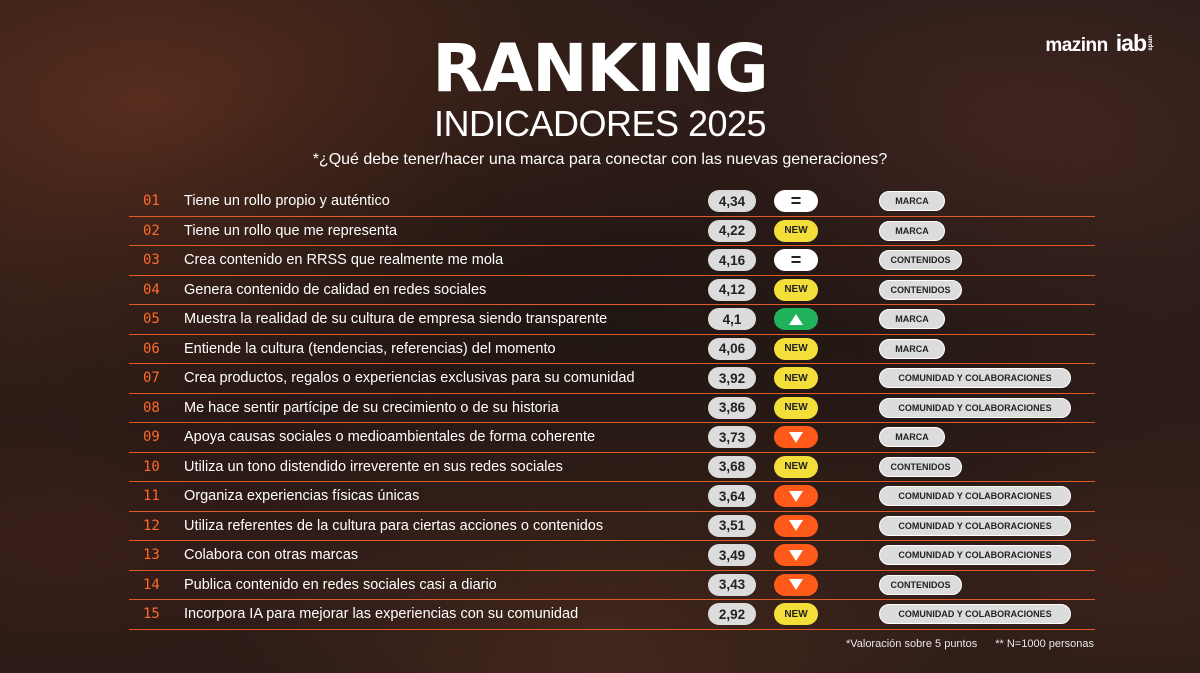  Describe the element at coordinates (732, 289) in the screenshot. I see `score-badge: 4,12` at that location.